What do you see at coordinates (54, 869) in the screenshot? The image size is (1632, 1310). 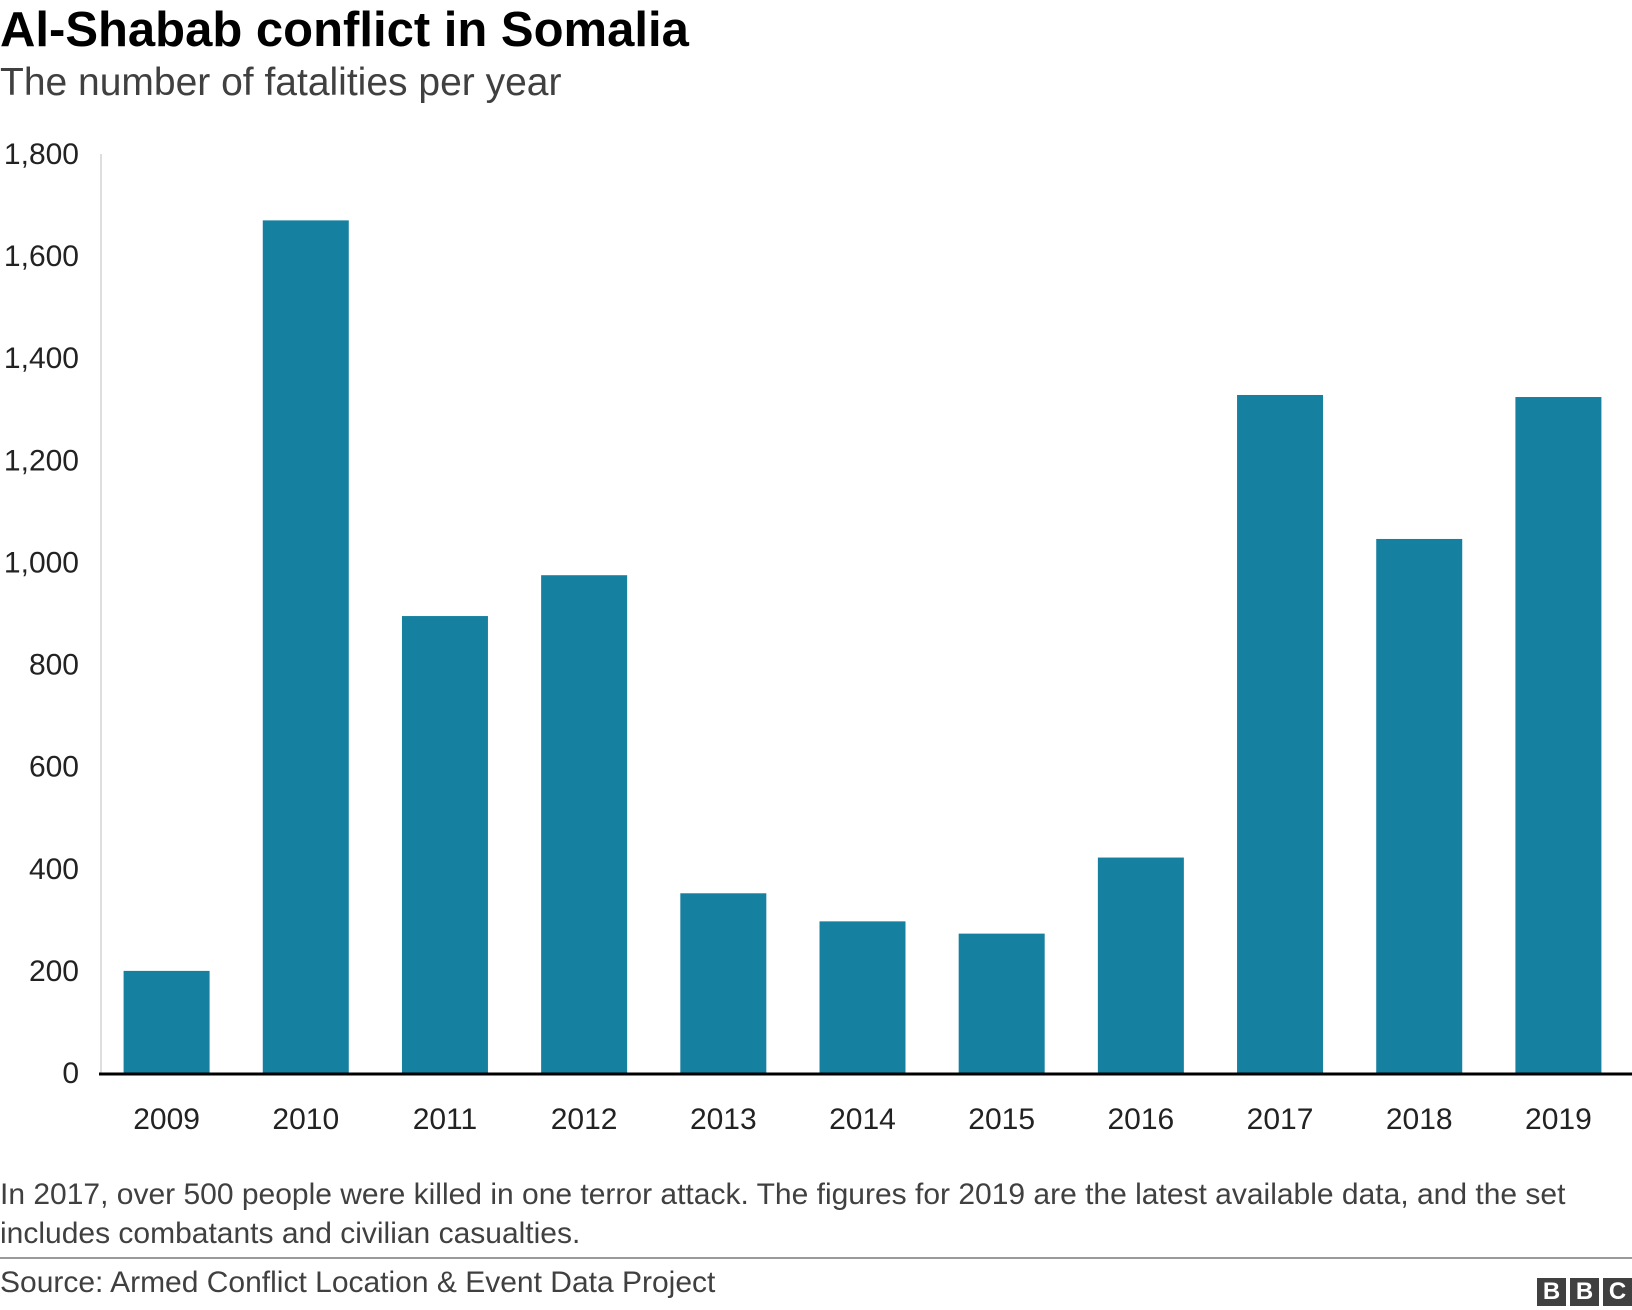 I see `y-tick-label: 400` at bounding box center [54, 869].